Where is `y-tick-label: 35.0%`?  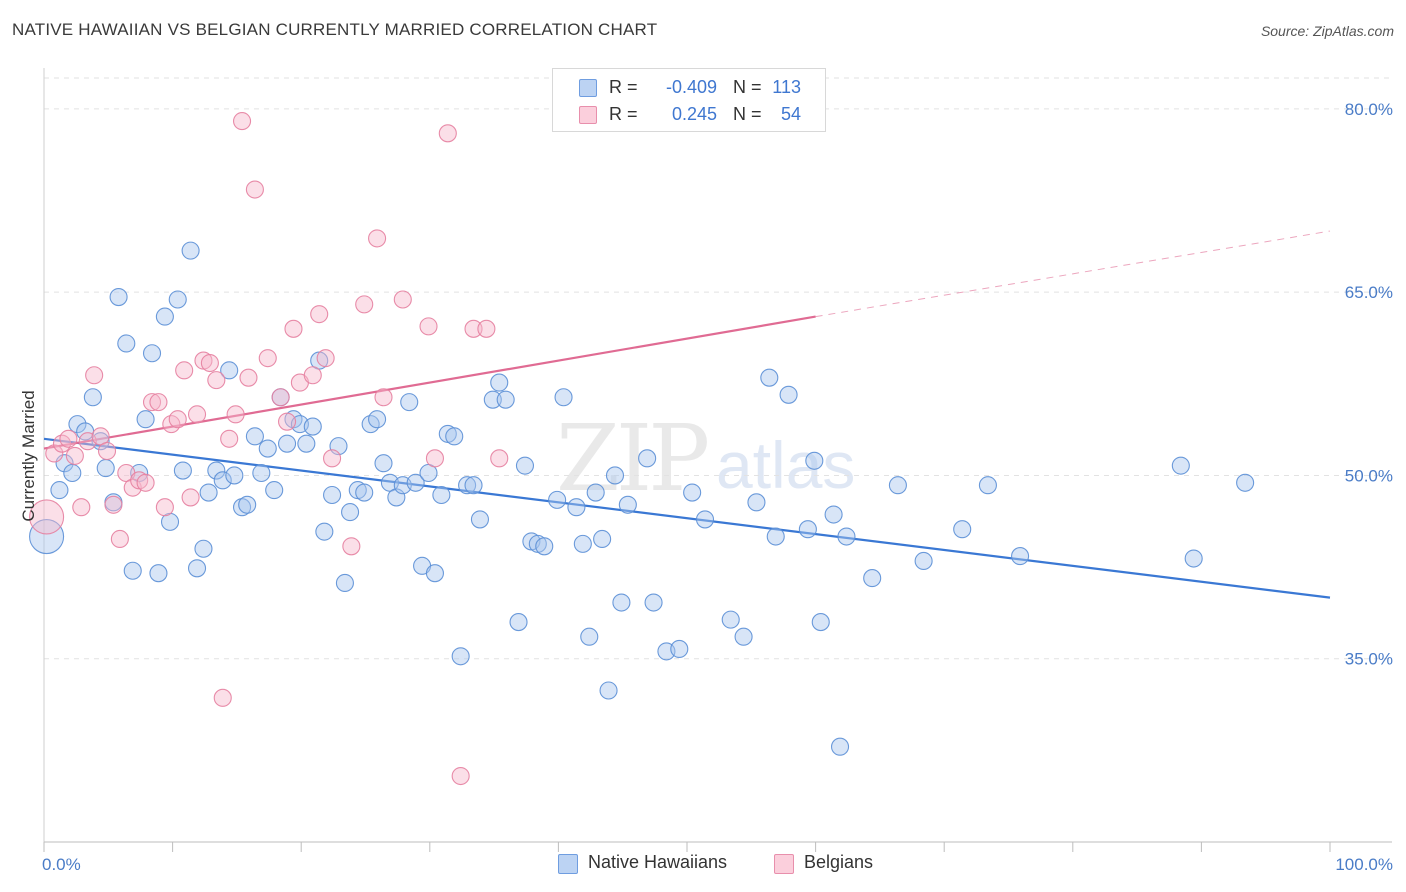
y-tick-label: 35.0% is located at coordinates (1369, 659).